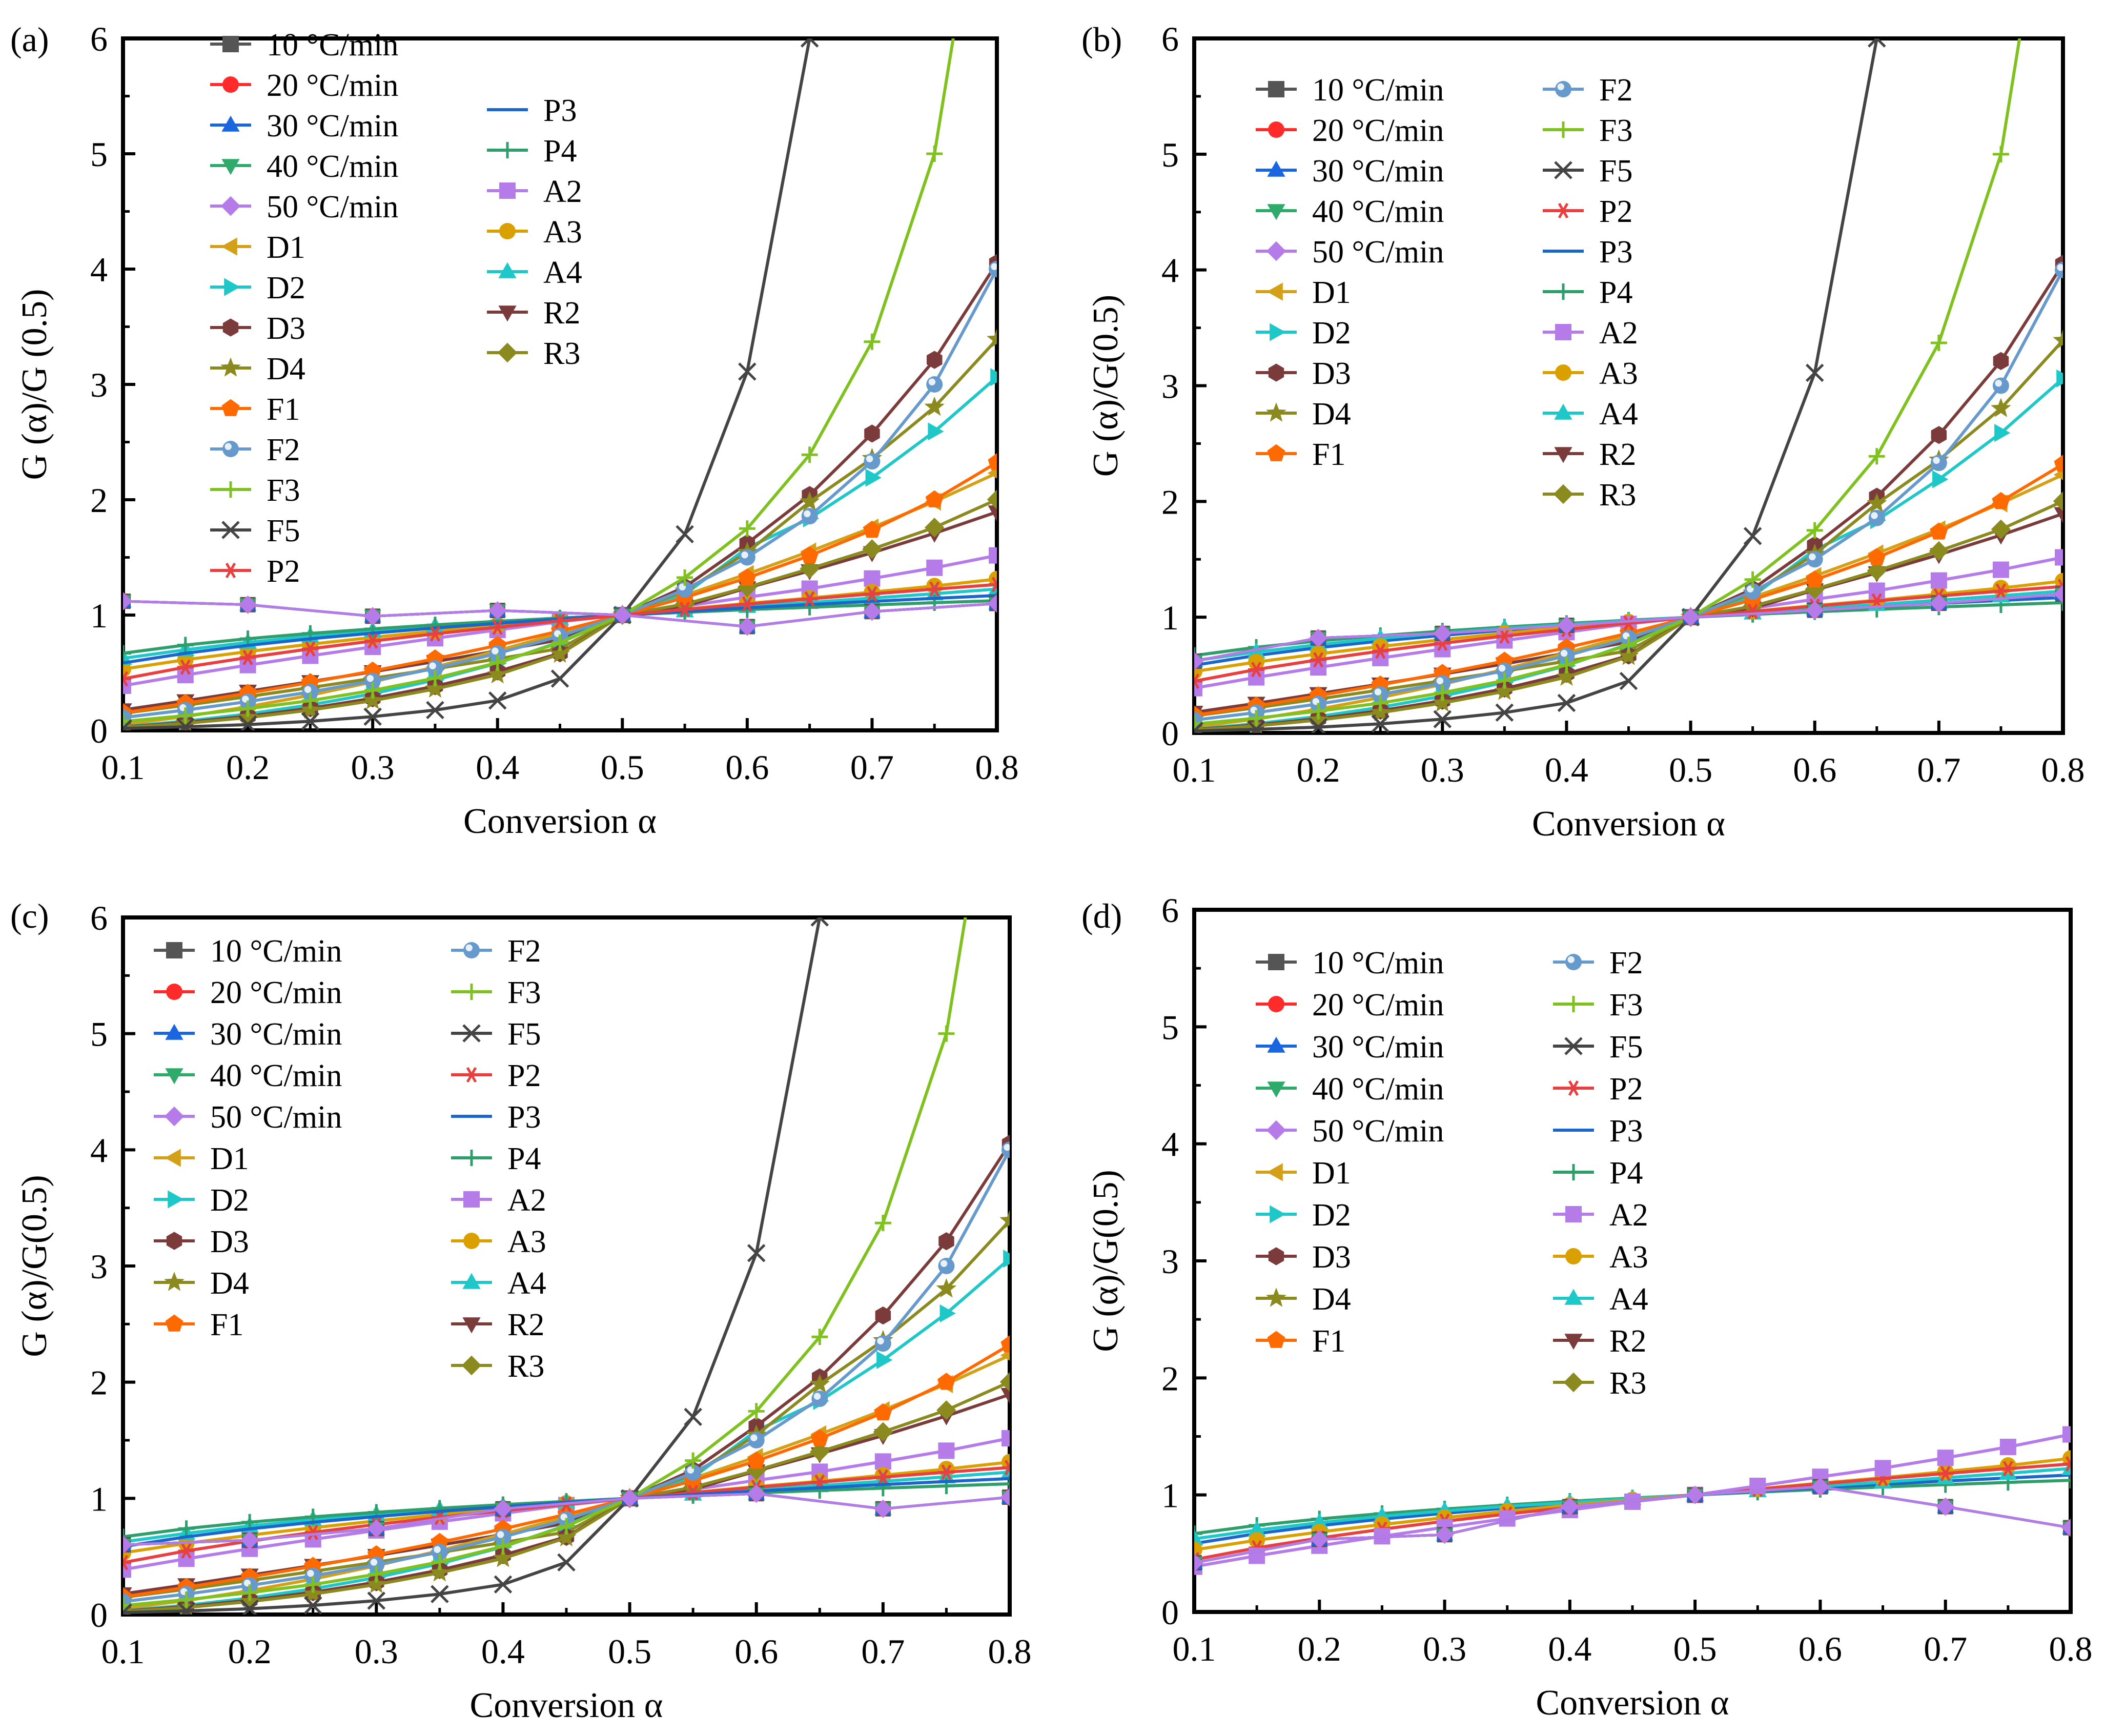  What do you see at coordinates (1589, 455) in the screenshot?
I see `panel-b-legend-entry: R2` at bounding box center [1589, 455].